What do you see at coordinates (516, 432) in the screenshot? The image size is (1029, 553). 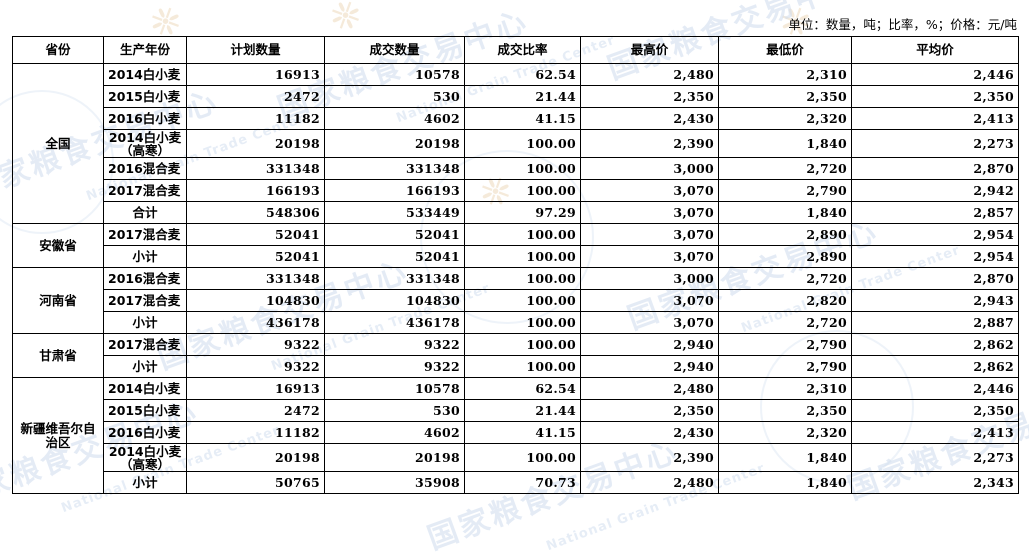 I see `table-row: 2016白小麦 11182 4602 41.15 2,430 2,320 2,413` at bounding box center [516, 432].